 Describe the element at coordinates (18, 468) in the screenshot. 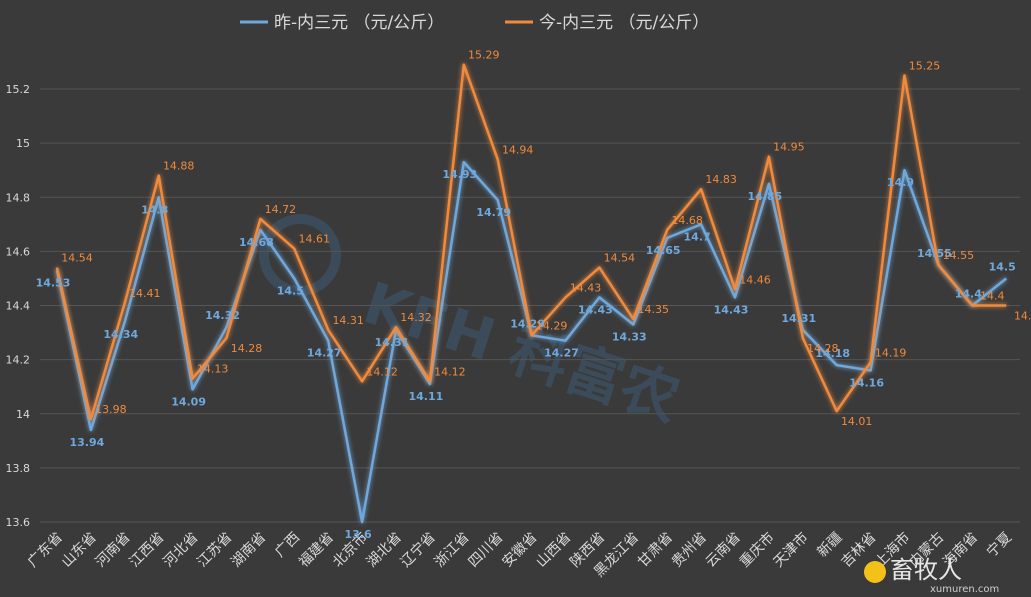

I see `y-tick-label: 13.8` at that location.